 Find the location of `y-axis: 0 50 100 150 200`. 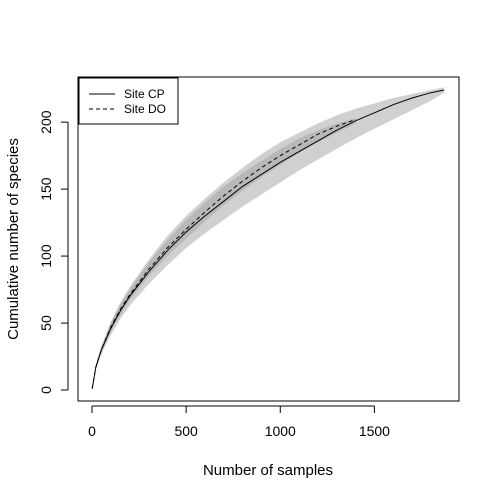

y-axis: 0 50 100 150 200 is located at coordinates (53, 252).